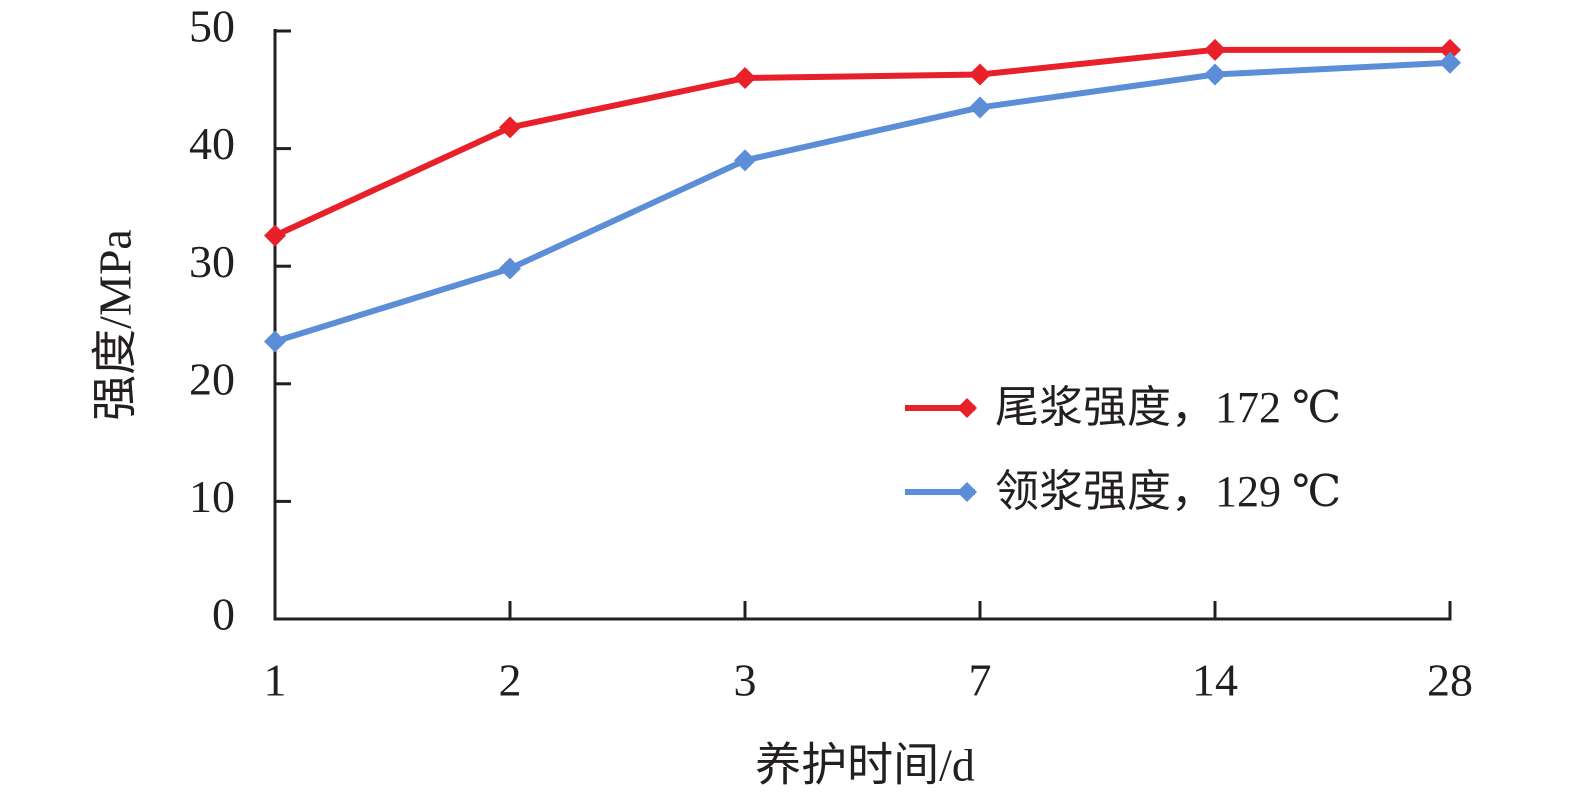  I want to click on legend-text: 领浆强度，129 ℃, so click(1168, 491).